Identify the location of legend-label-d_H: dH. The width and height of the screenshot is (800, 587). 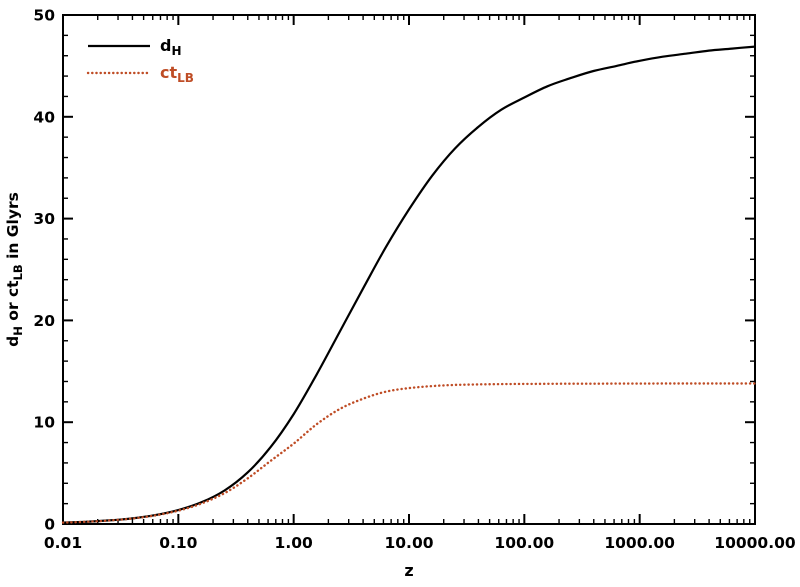
(171, 47).